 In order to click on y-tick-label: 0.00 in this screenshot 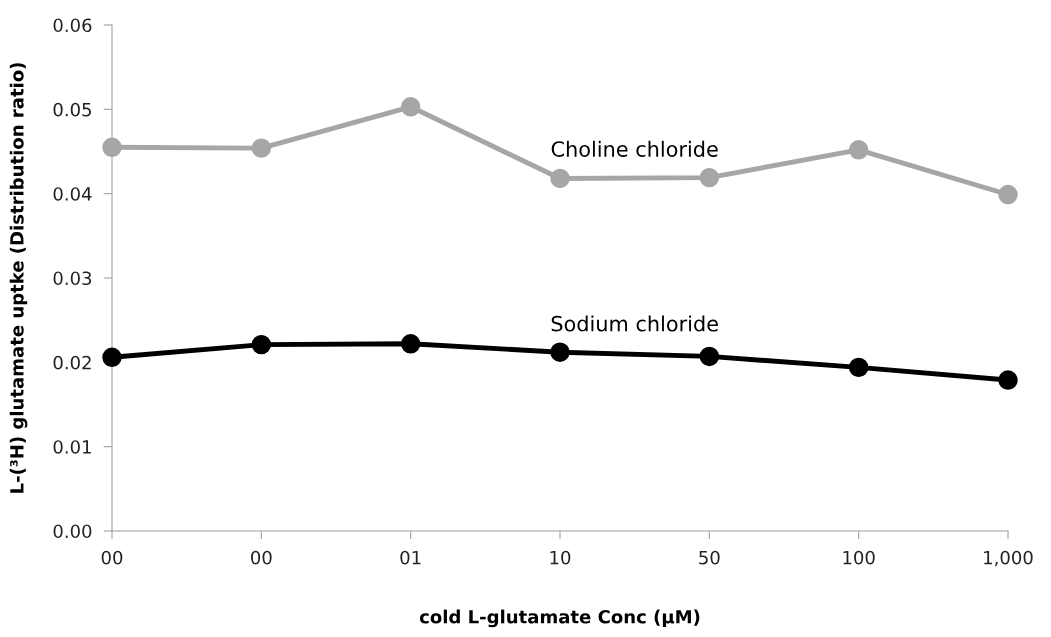, I will do `click(72, 531)`.